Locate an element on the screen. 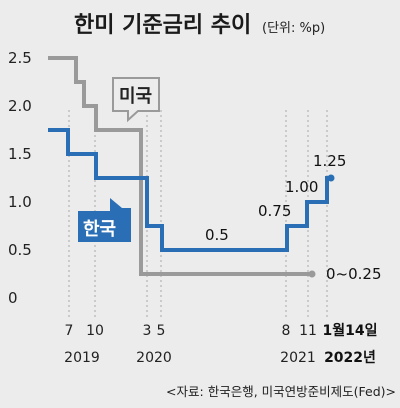  y-tick-label: 0.5 is located at coordinates (20, 250).